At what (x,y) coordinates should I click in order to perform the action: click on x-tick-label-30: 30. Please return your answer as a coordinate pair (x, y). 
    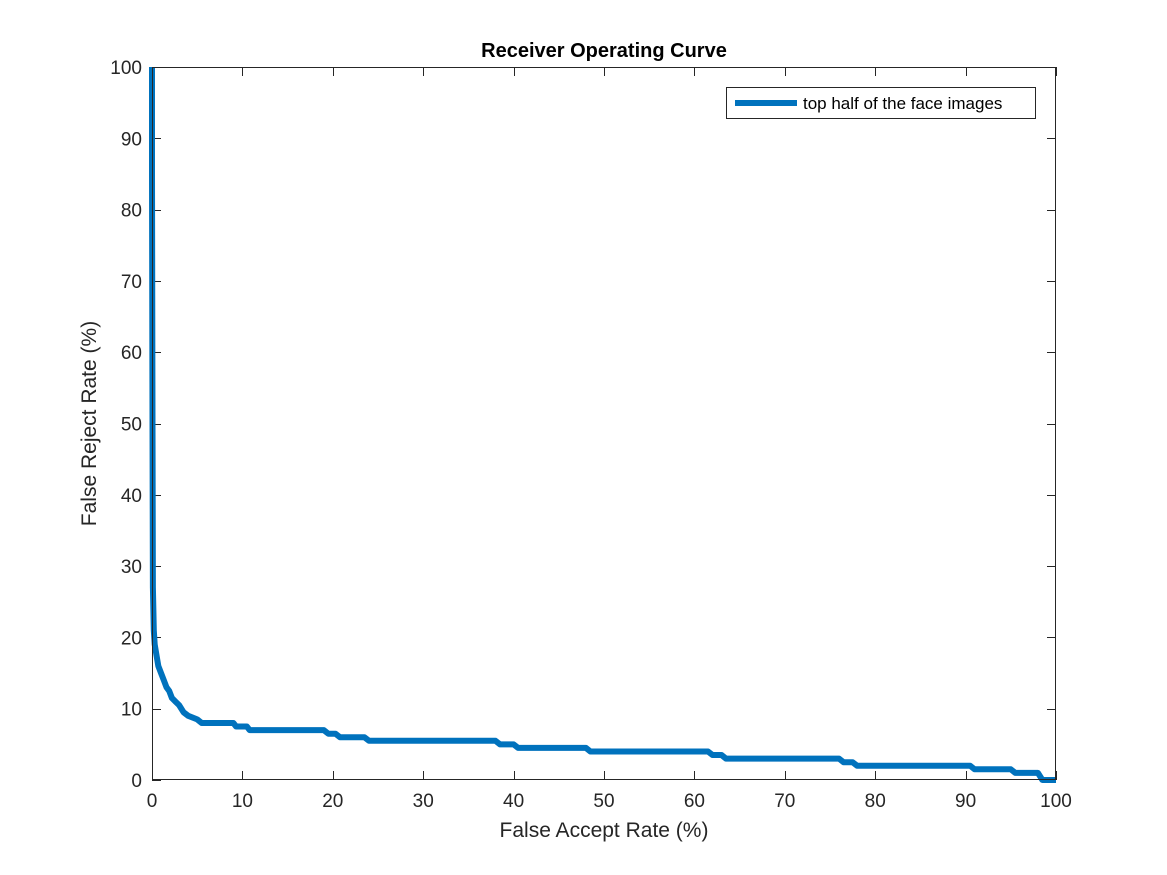
    Looking at the image, I should click on (423, 801).